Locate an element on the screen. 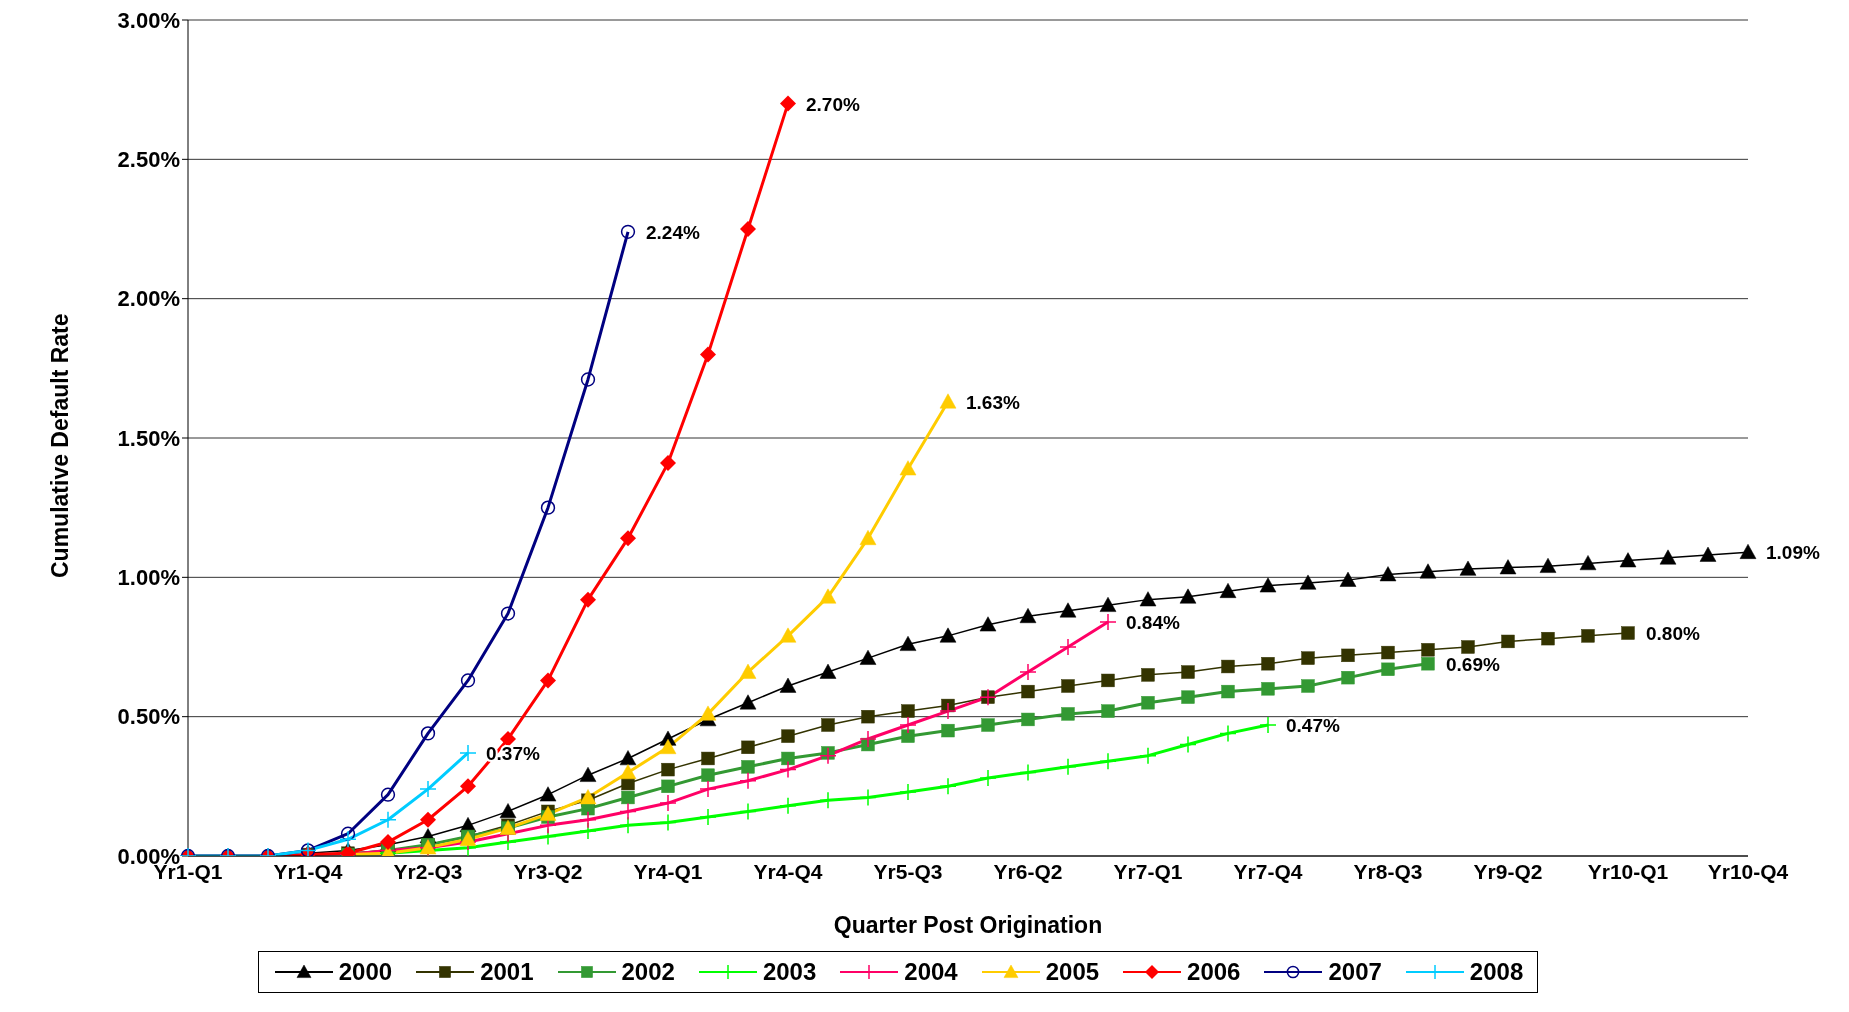  legend-label: 2008 is located at coordinates (1496, 972).